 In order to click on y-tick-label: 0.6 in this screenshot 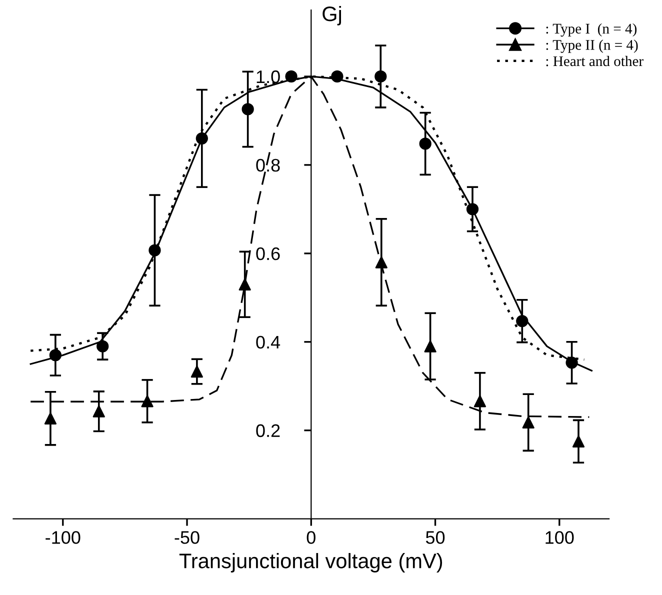, I will do `click(268, 253)`.